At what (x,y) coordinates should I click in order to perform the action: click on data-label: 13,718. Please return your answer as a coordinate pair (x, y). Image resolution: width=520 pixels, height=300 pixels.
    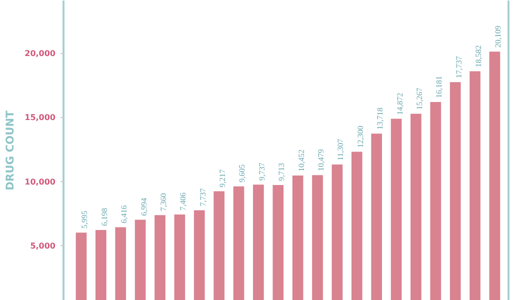
    Looking at the image, I should click on (380, 119).